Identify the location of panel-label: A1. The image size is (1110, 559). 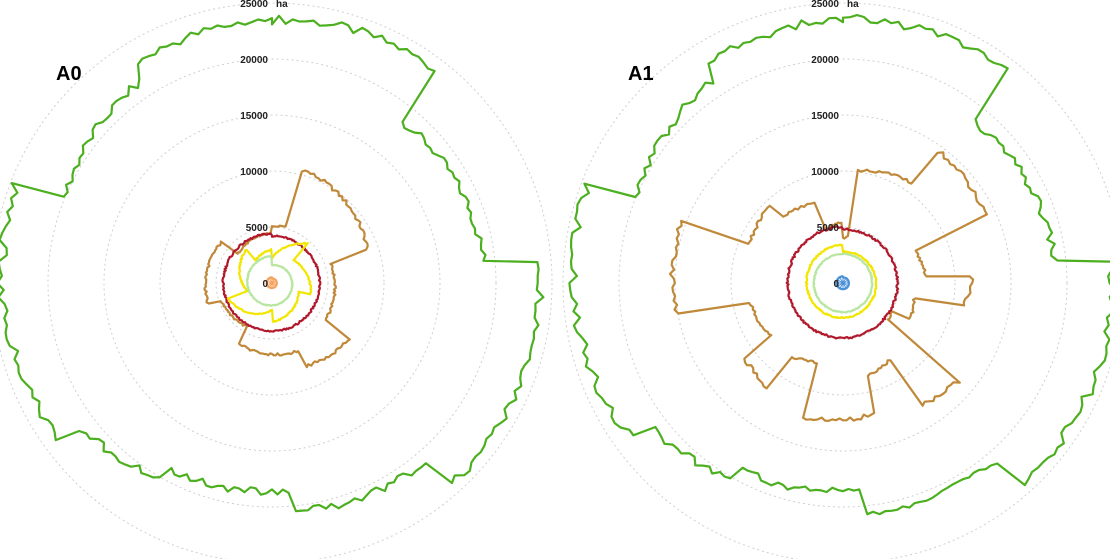
(641, 74).